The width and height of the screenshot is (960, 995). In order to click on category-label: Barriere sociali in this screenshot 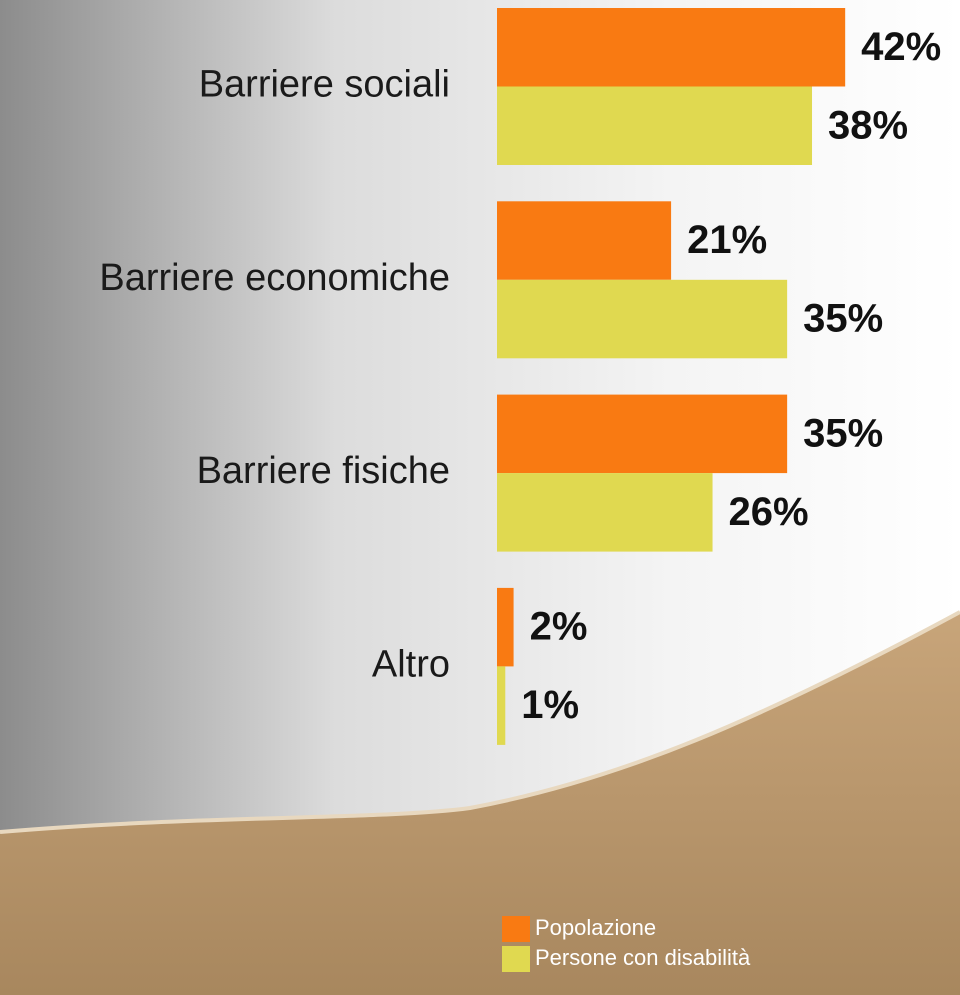, I will do `click(324, 85)`.